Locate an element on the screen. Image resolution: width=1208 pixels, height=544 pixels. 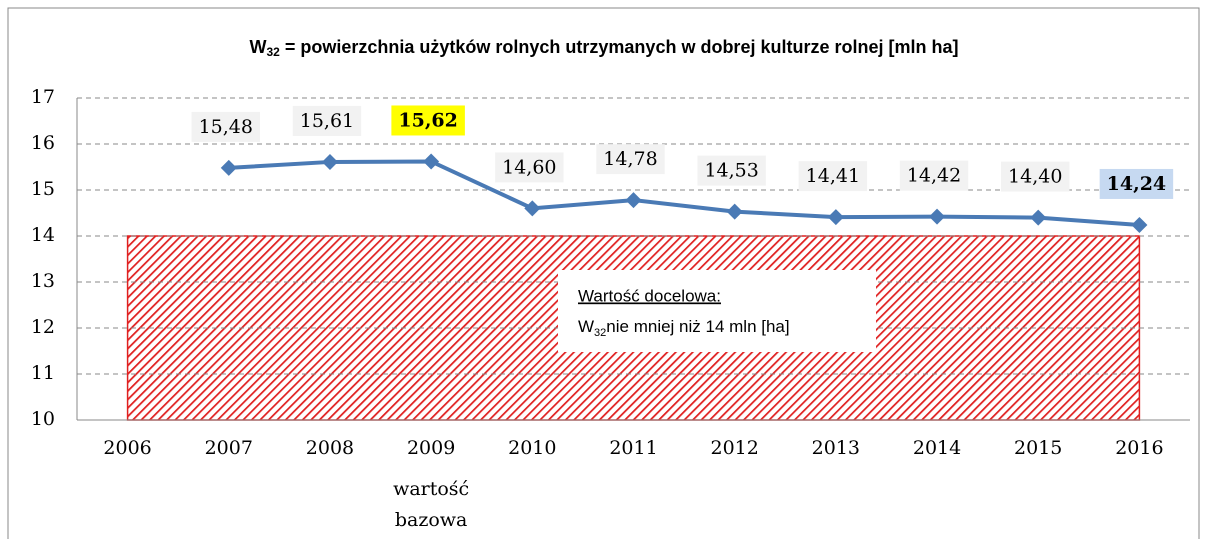
x-tick-label: 2014 is located at coordinates (937, 448).